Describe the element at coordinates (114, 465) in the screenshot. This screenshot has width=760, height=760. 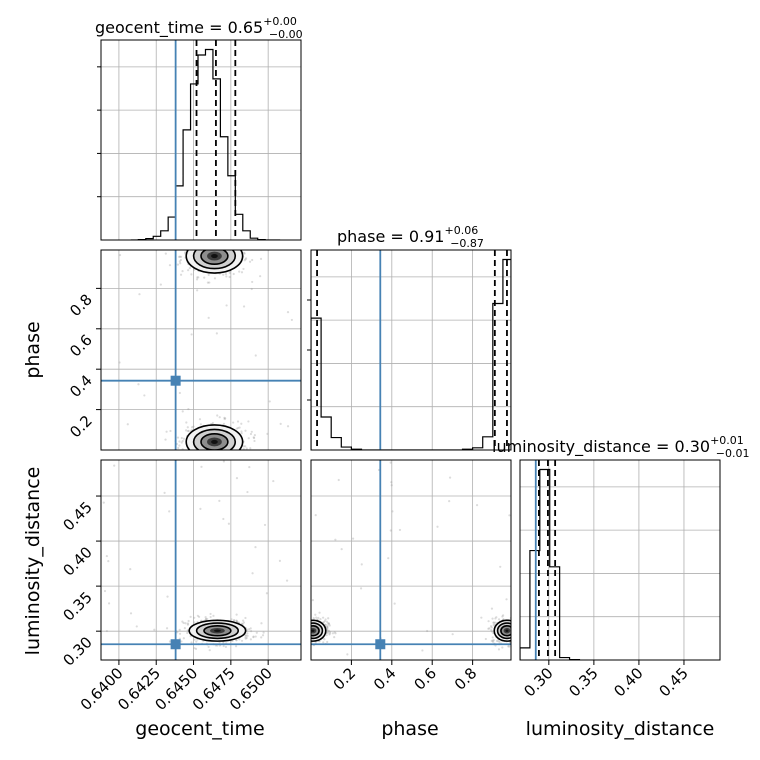
I see `scatter-panel-geocent-time-vs-luminosity-distance-outlier-point` at that location.